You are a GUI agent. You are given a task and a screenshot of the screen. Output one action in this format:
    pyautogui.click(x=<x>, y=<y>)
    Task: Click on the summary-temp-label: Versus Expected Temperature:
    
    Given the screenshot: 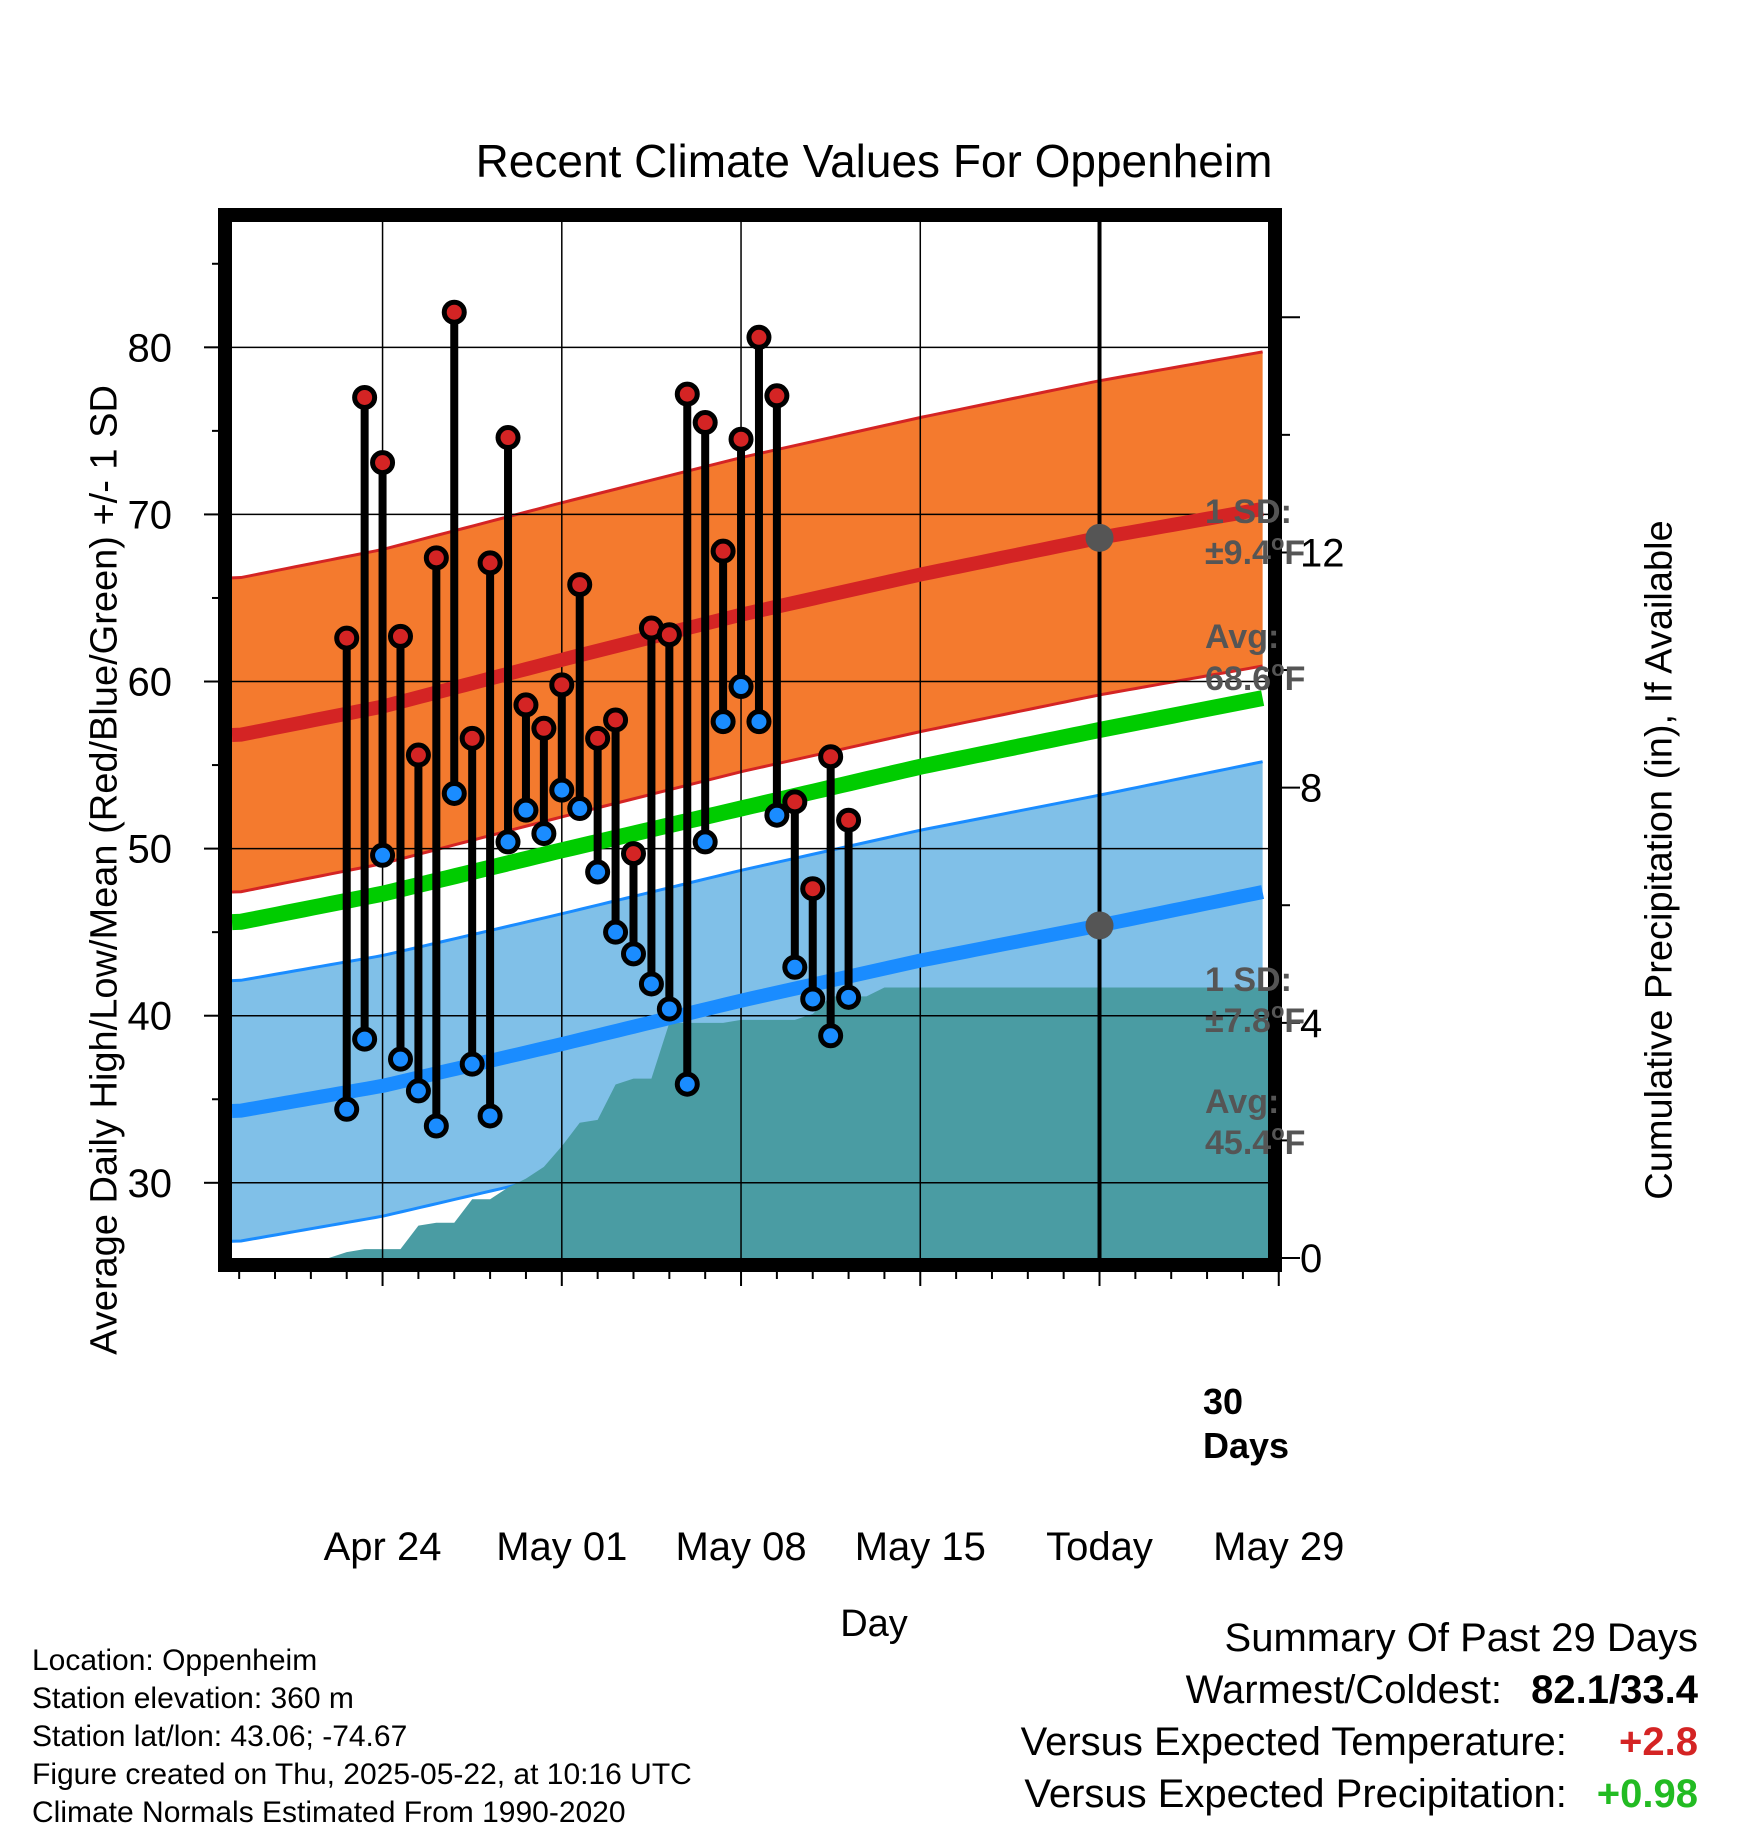 What is the action you would take?
    pyautogui.click(x=1293, y=1742)
    